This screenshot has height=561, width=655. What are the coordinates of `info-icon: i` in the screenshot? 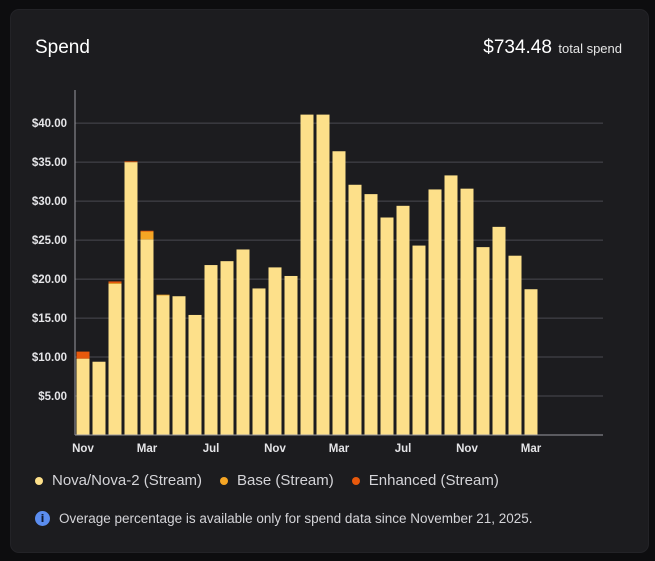 It's located at (42, 518).